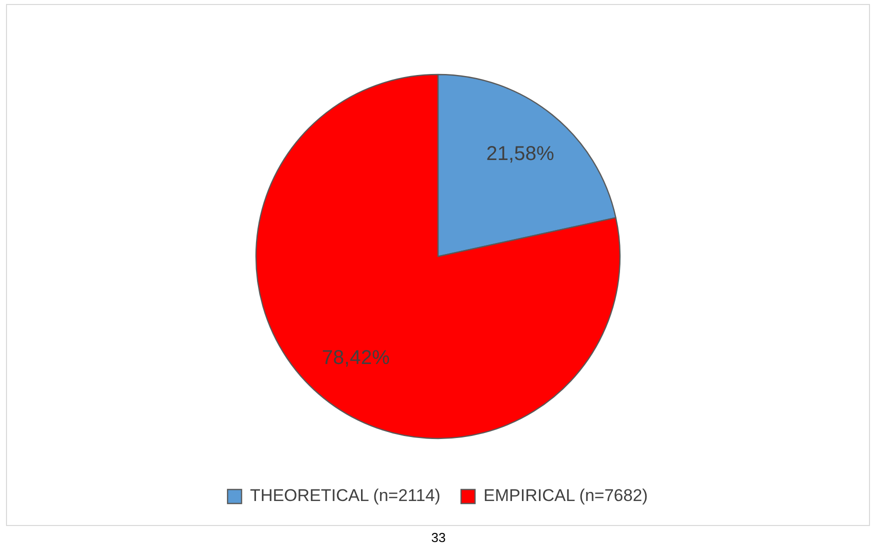 The image size is (877, 550). I want to click on data-label: 21,58%, so click(520, 153).